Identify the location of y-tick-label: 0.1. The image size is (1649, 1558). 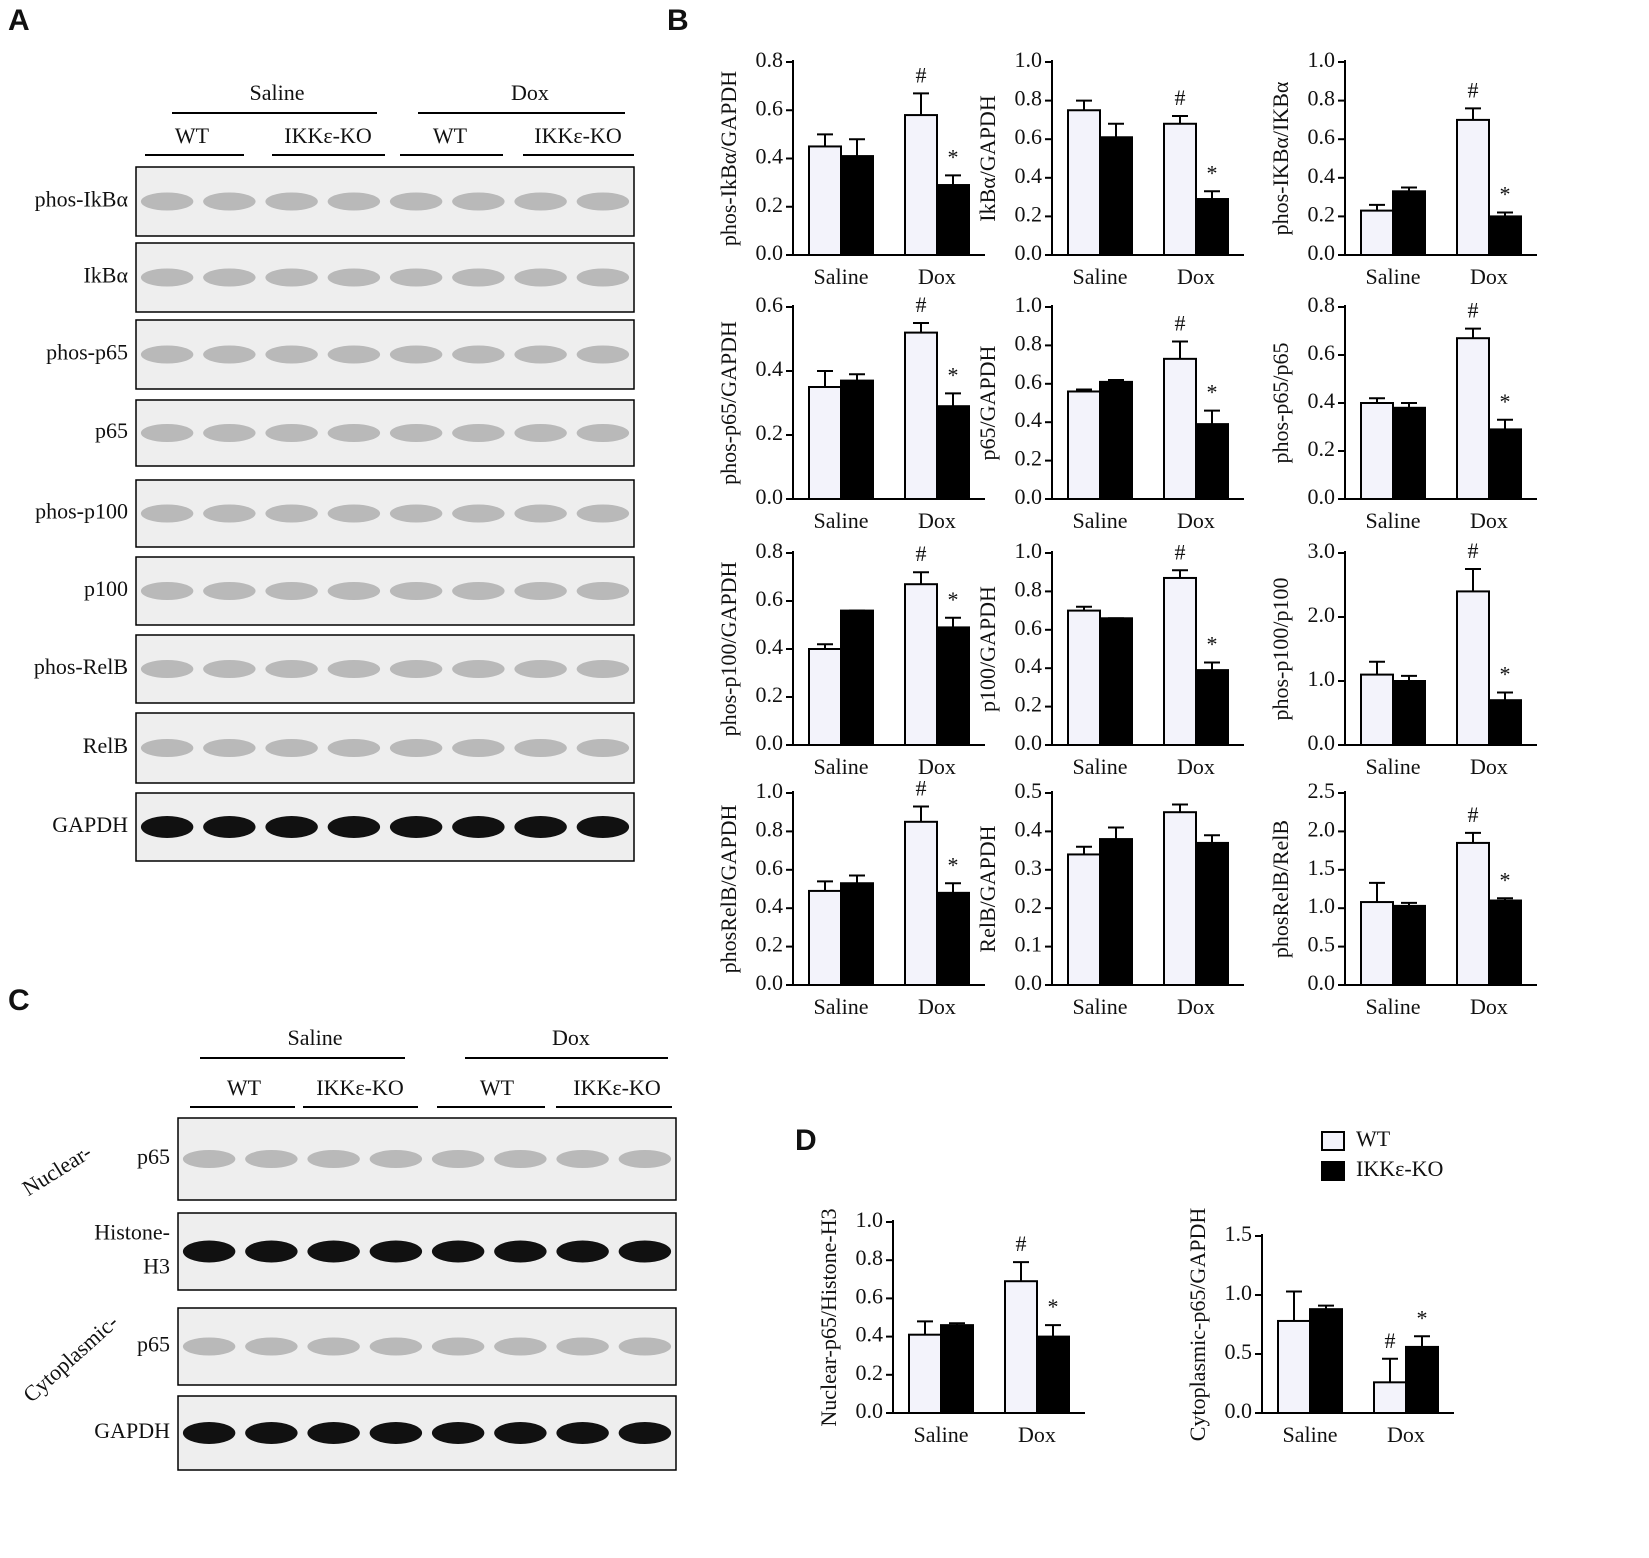
(1029, 944).